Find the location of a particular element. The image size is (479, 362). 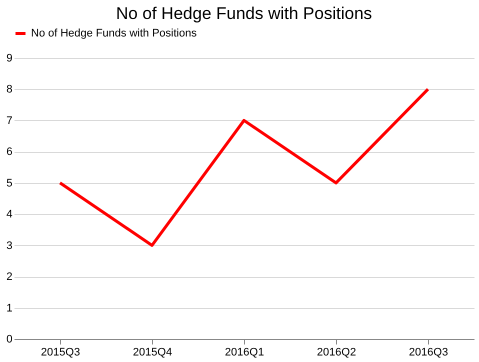

x-tick-label: 2015Q3 is located at coordinates (60, 352).